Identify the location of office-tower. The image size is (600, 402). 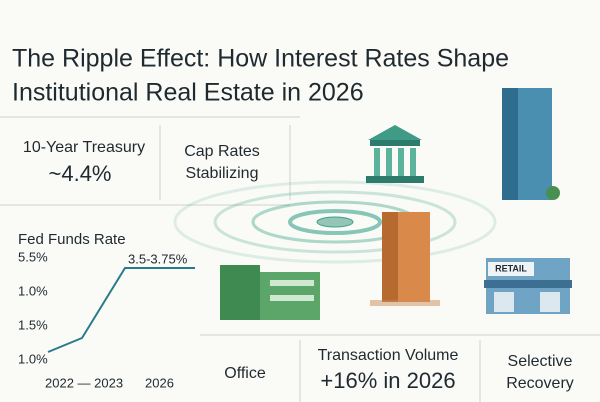
(531, 144).